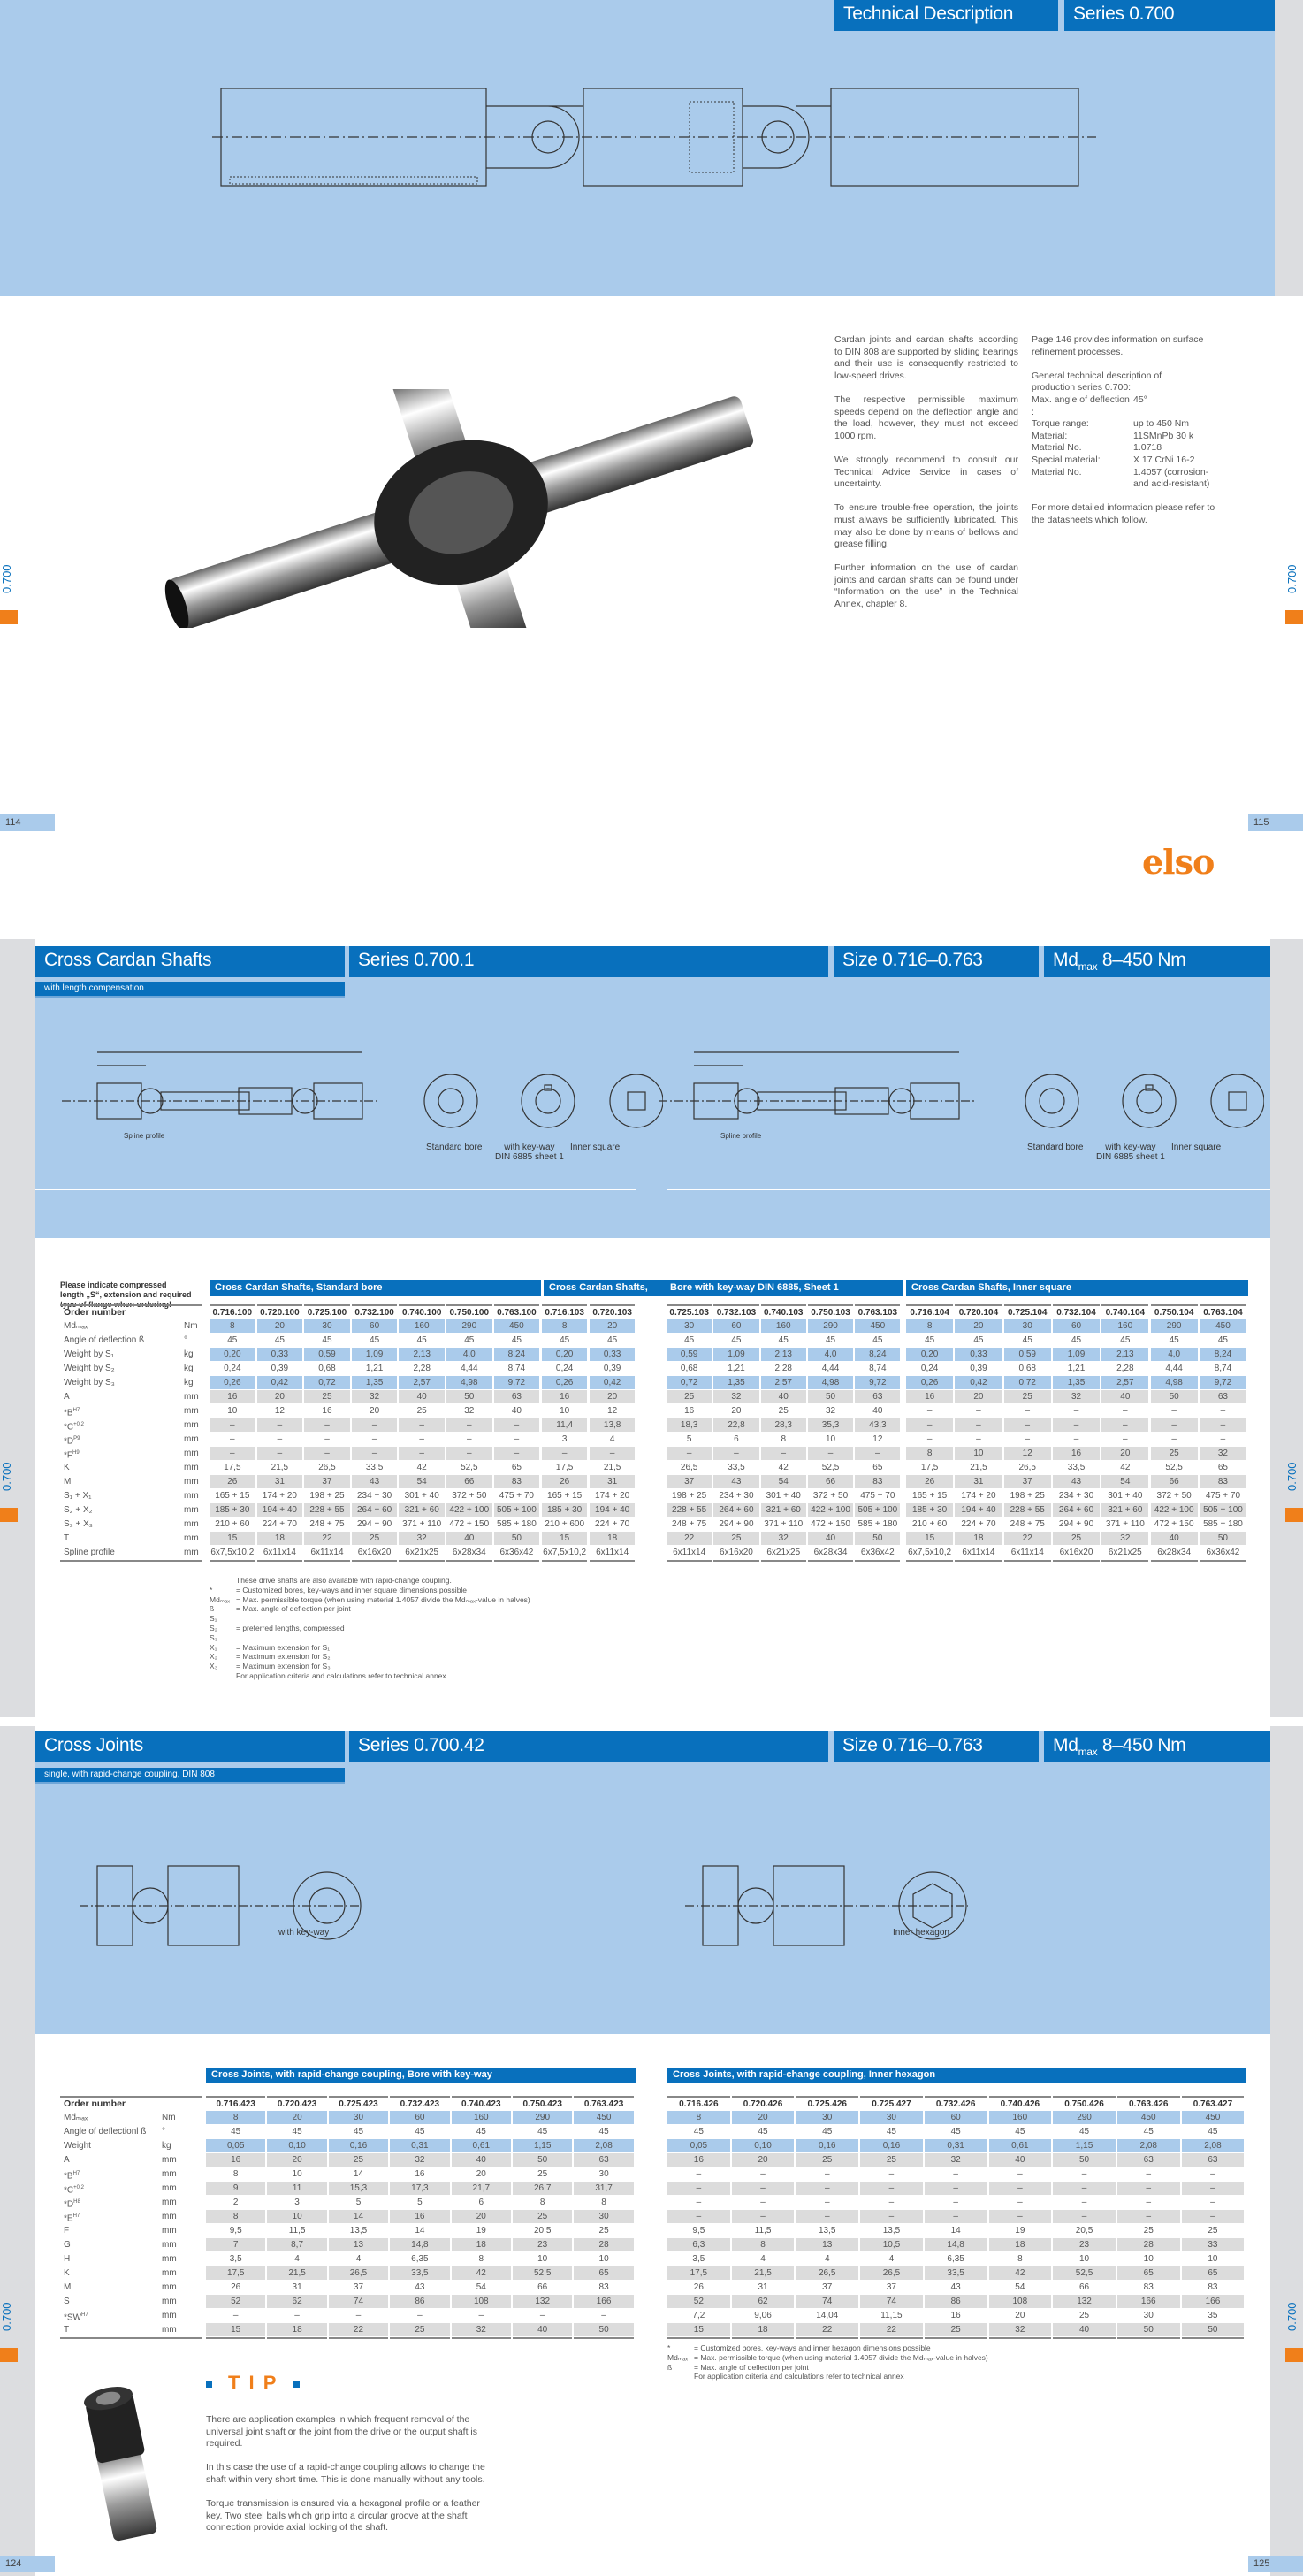  Describe the element at coordinates (131, 1425) in the screenshot. I see `row-label: *C+0,2 mm` at that location.